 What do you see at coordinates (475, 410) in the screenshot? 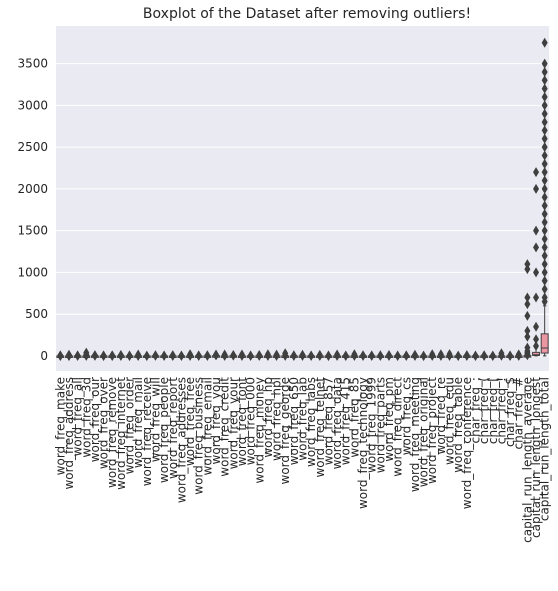
I see `x-tick-label: char_freq_;` at bounding box center [475, 410].